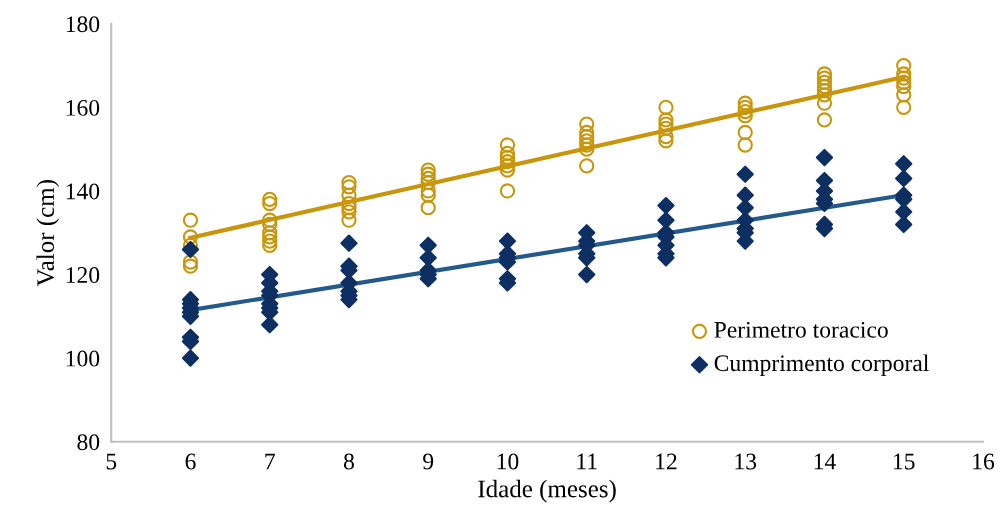 This screenshot has height=529, width=1002. I want to click on x-axis-title: Idade (meses), so click(547, 491).